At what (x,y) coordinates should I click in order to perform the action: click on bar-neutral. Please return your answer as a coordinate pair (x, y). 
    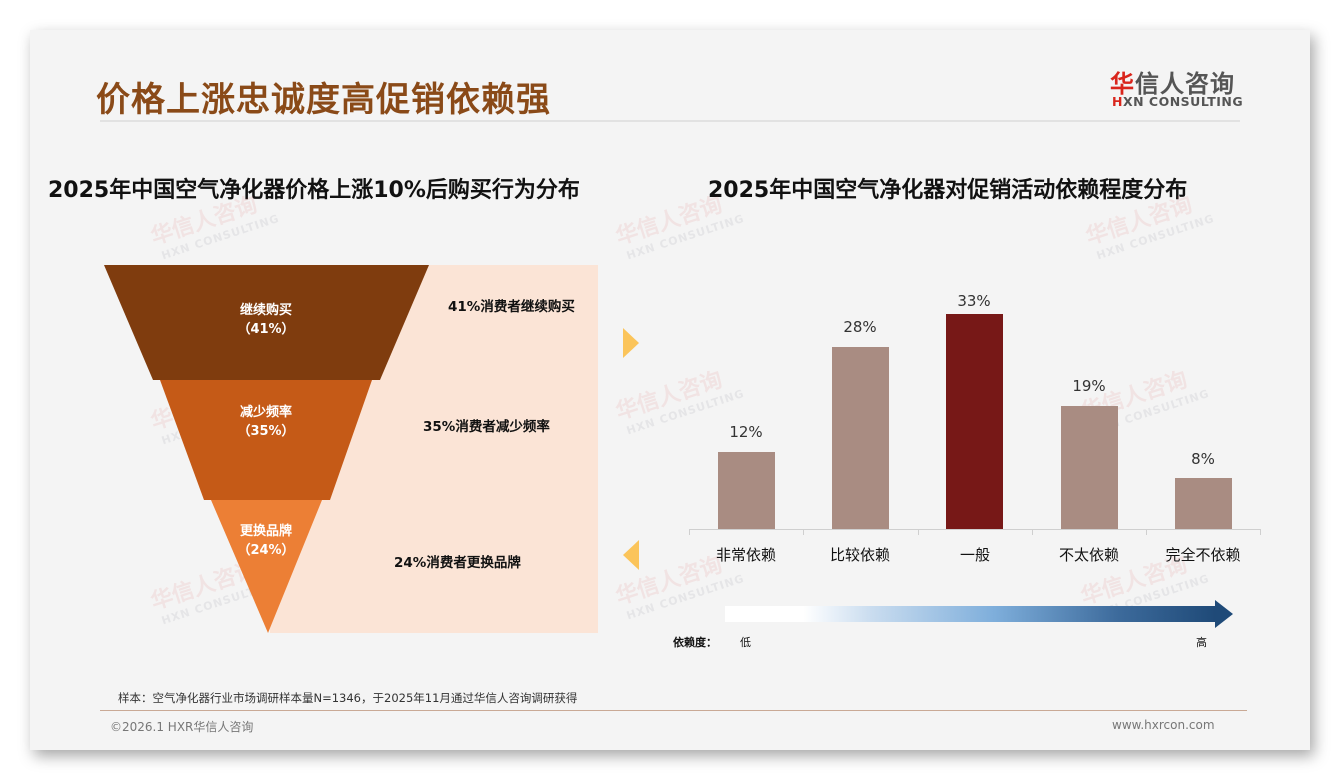
    Looking at the image, I should click on (974, 421).